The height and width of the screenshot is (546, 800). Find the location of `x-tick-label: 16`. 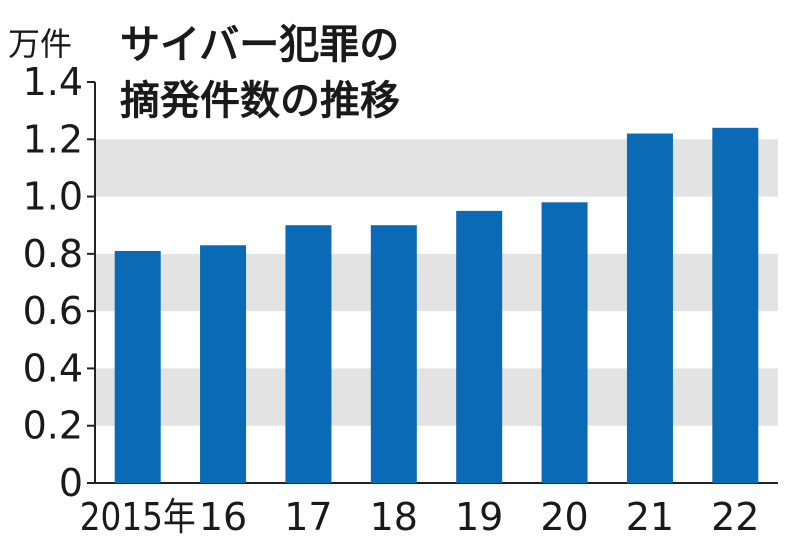

x-tick-label: 16 is located at coordinates (223, 517).